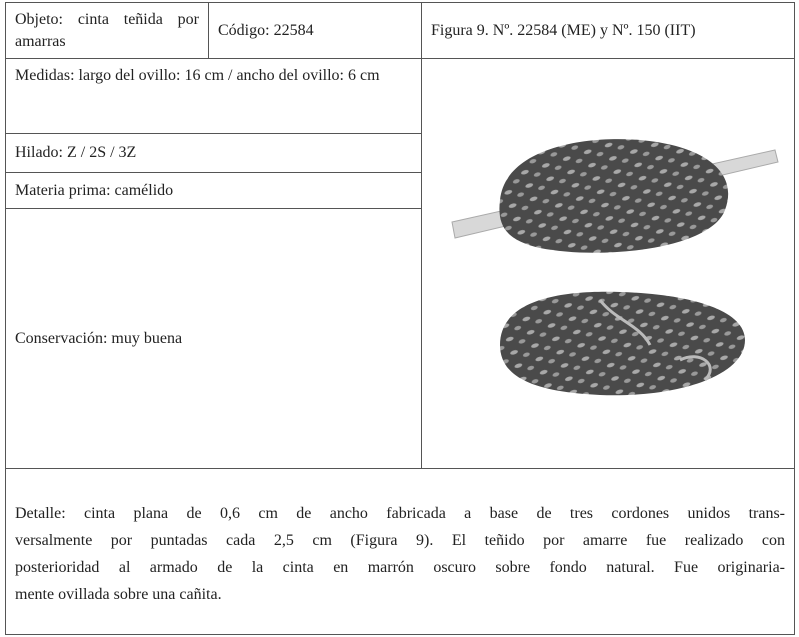 This screenshot has width=799, height=637. I want to click on object-text: Objeto: cinta teñida por amarras, so click(107, 30).